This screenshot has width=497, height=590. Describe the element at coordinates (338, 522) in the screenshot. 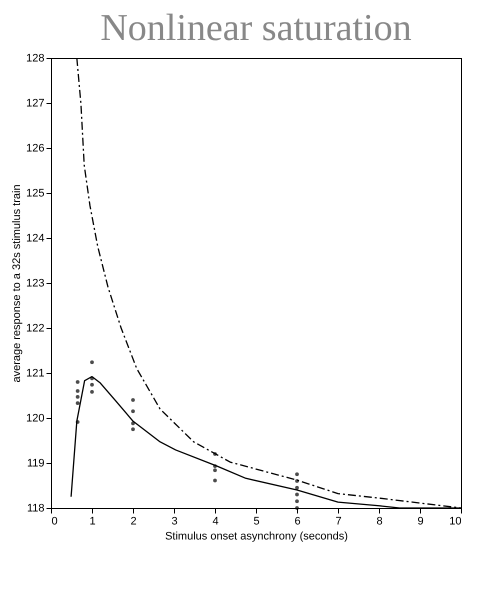

I see `x-tick-label: 7` at that location.